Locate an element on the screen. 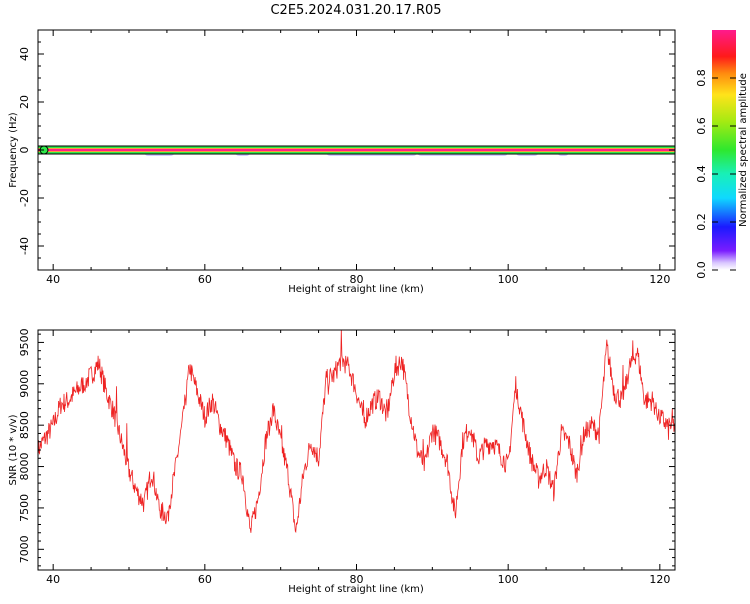 The width and height of the screenshot is (750, 604). colorbar-ticks: 0.0 0.2 0.4 0.6 0.8 is located at coordinates (715, 174).